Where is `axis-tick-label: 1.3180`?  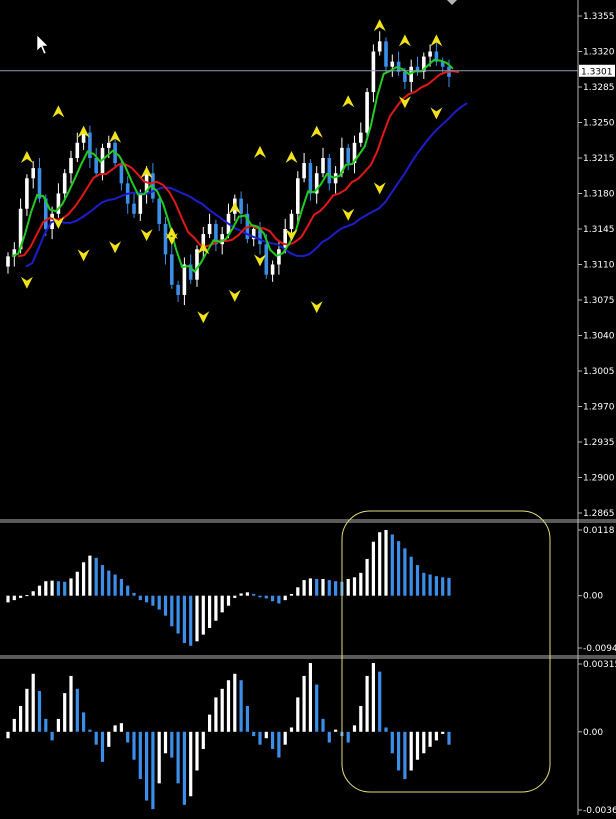
axis-tick-label: 1.3180 is located at coordinates (599, 195).